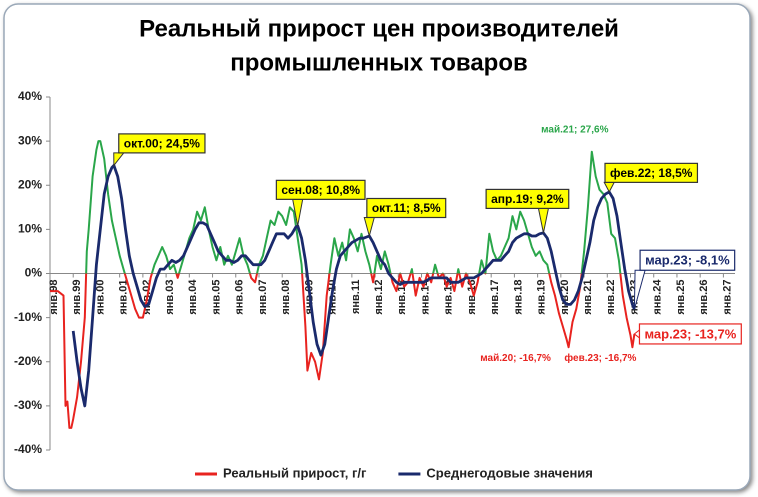 This screenshot has width=758, height=497. I want to click on x-tick-label: янв.07, so click(263, 297).